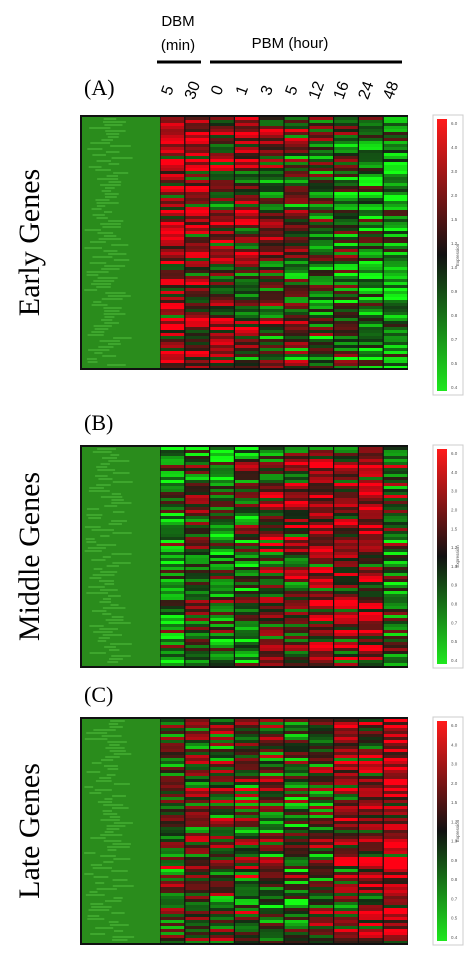 The image size is (474, 961). I want to click on colorbar-tick: 0.4, so click(454, 387).